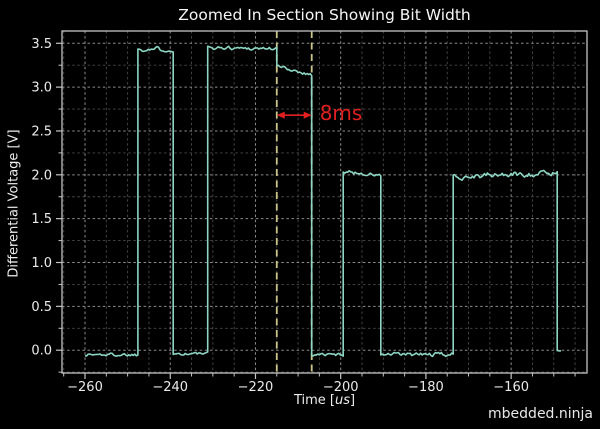 The width and height of the screenshot is (600, 429). What do you see at coordinates (85, 387) in the screenshot?
I see `x-tick-label: −260` at bounding box center [85, 387].